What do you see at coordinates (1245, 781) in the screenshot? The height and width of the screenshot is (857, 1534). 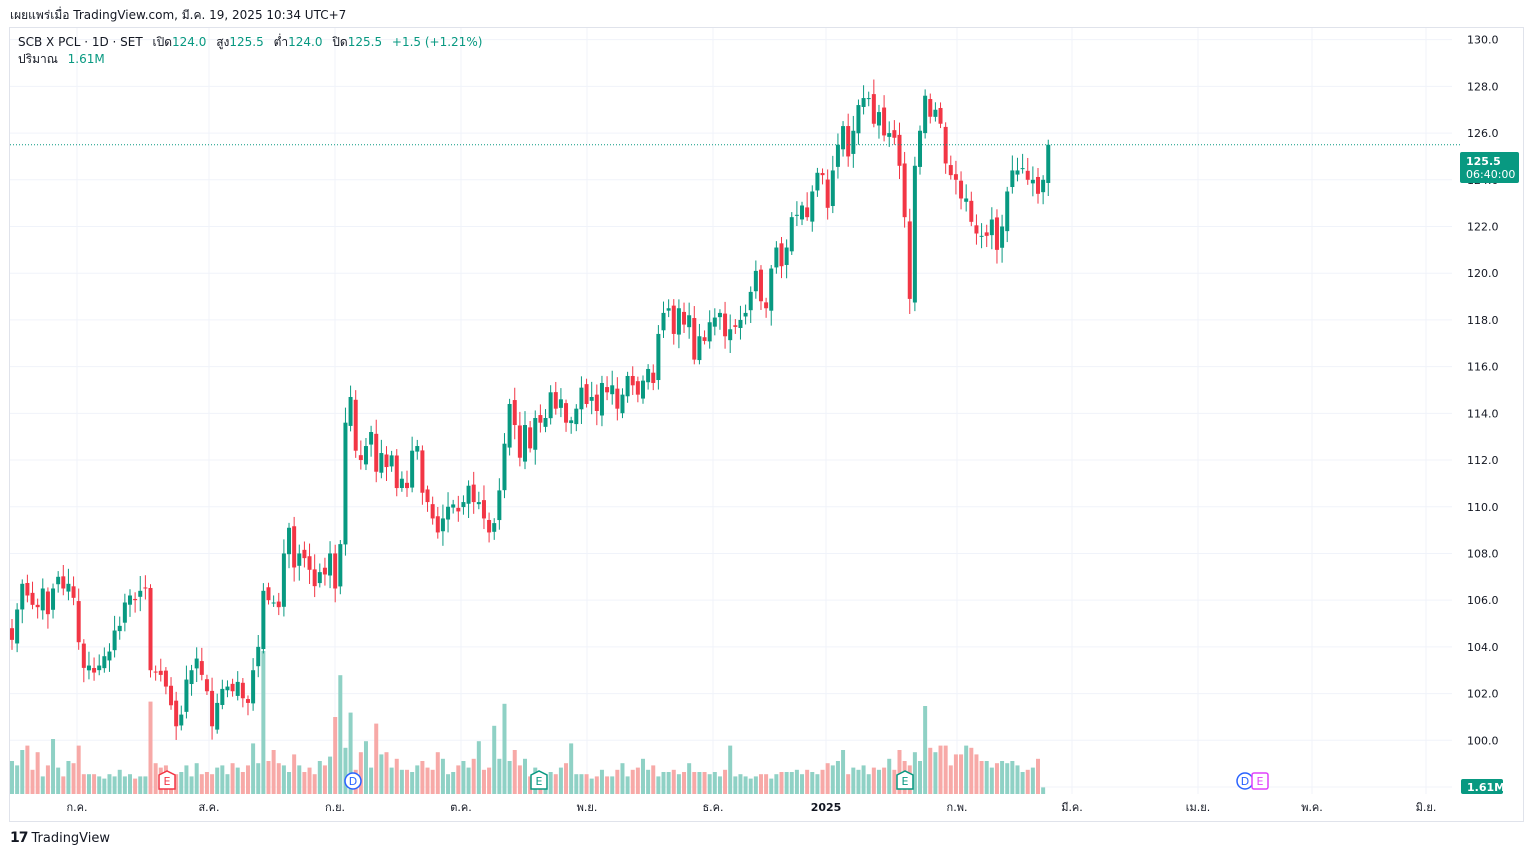 I see `dividend-marker: D` at bounding box center [1245, 781].